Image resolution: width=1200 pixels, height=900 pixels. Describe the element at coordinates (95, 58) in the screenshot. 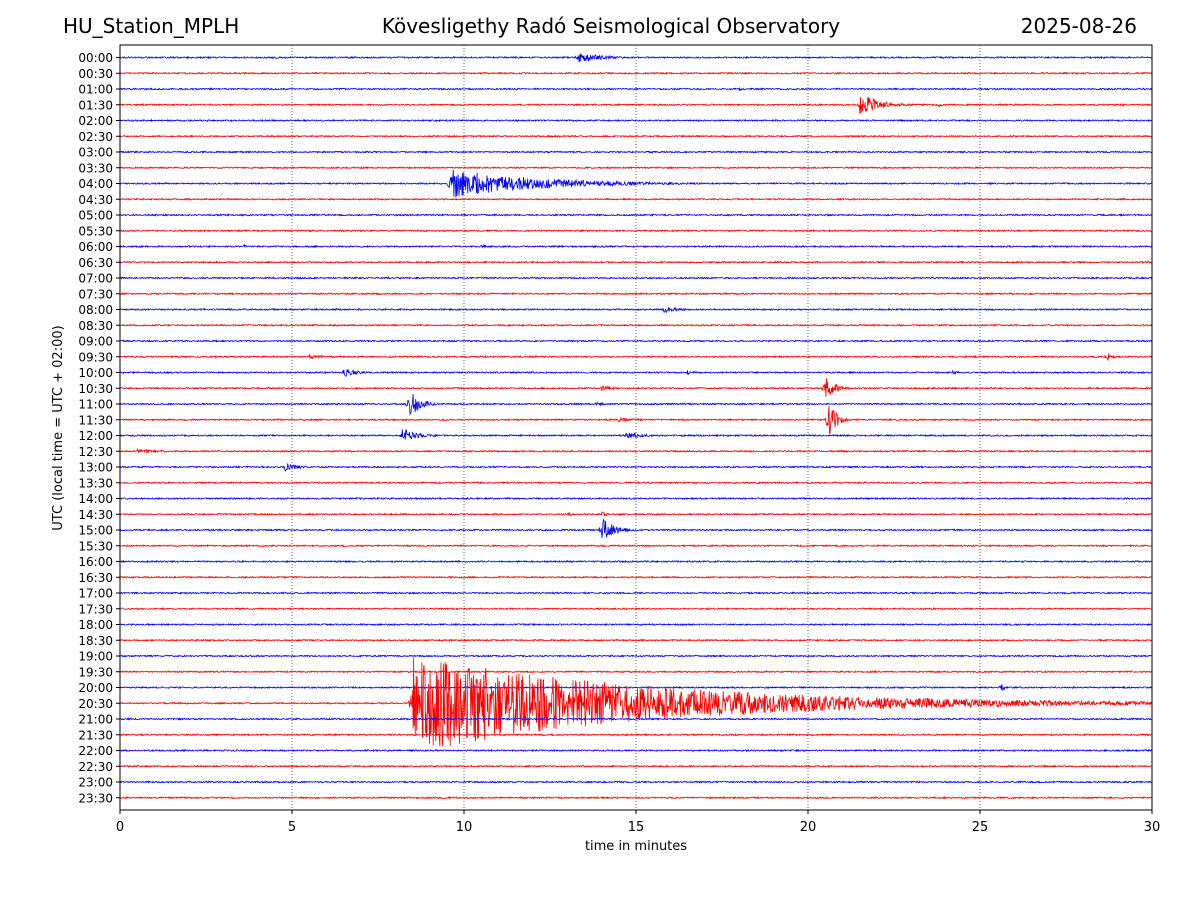

I see `y-tick-label: 00:00` at that location.